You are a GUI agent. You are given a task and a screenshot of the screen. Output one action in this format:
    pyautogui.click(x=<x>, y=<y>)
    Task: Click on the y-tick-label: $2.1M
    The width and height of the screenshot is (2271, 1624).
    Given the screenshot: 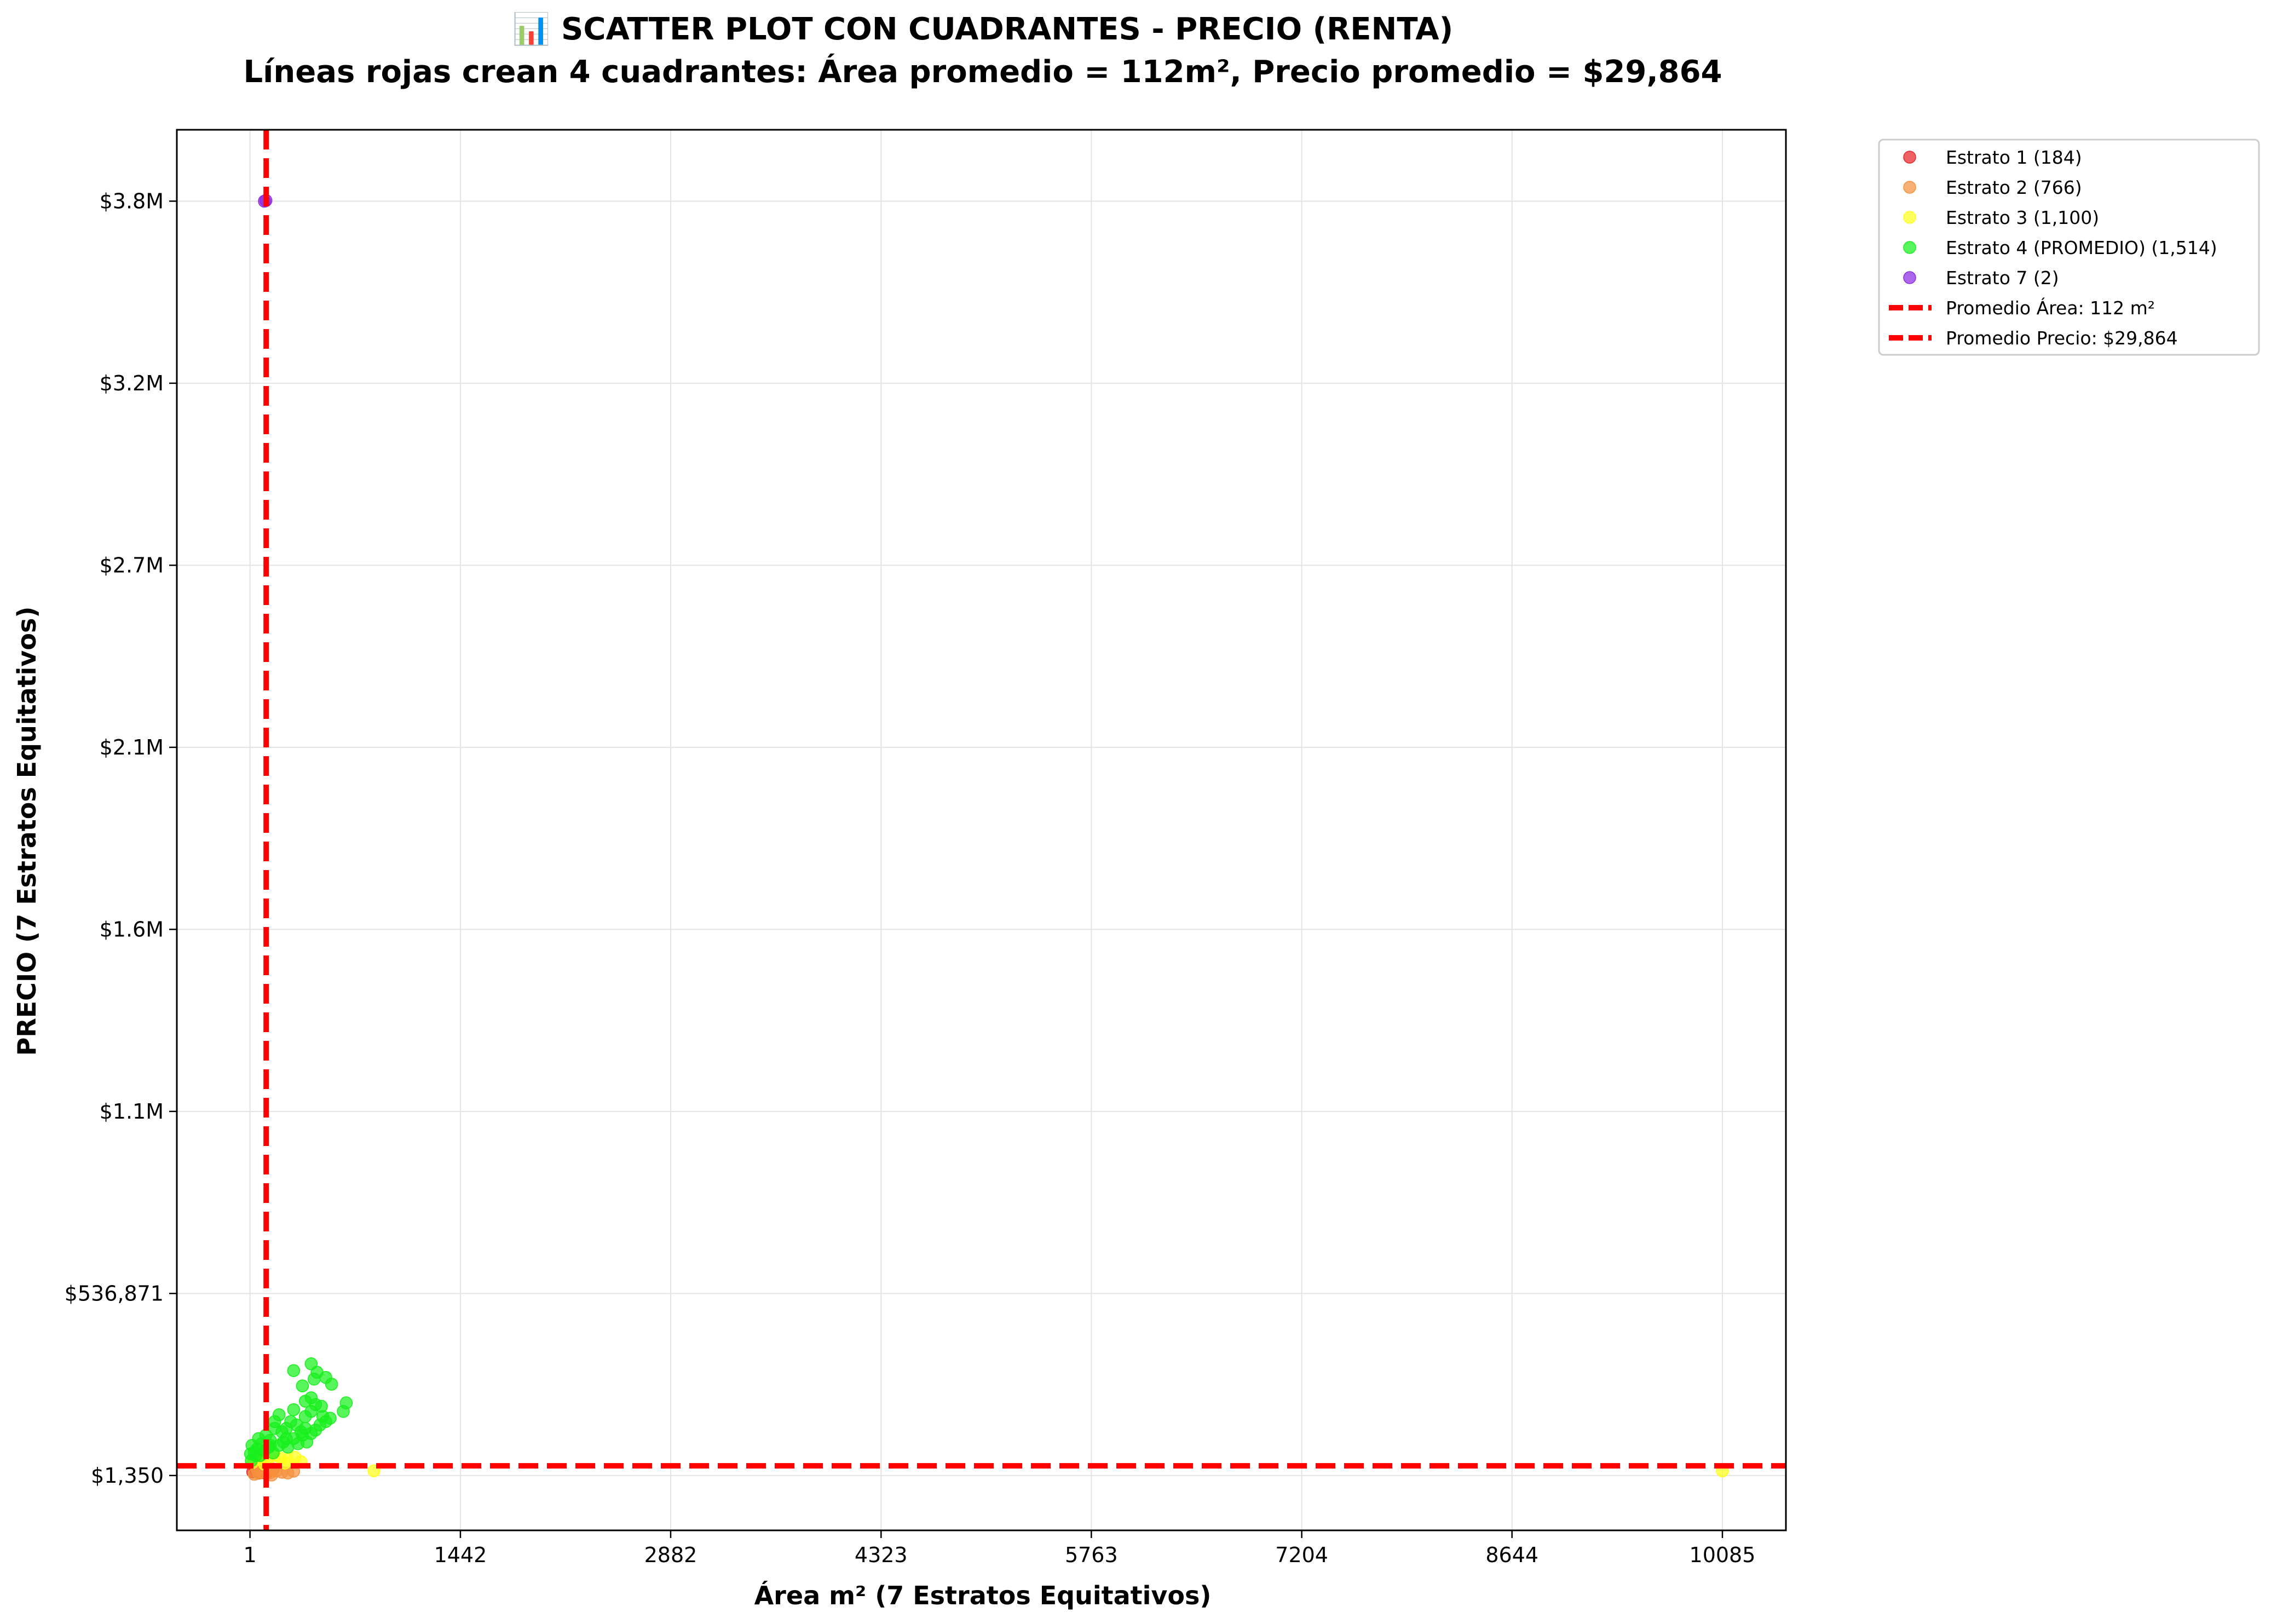 What is the action you would take?
    pyautogui.click(x=132, y=747)
    